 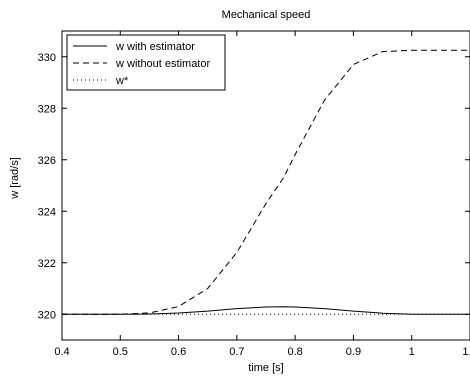 I want to click on legend-label-reference: w*, so click(x=122, y=81).